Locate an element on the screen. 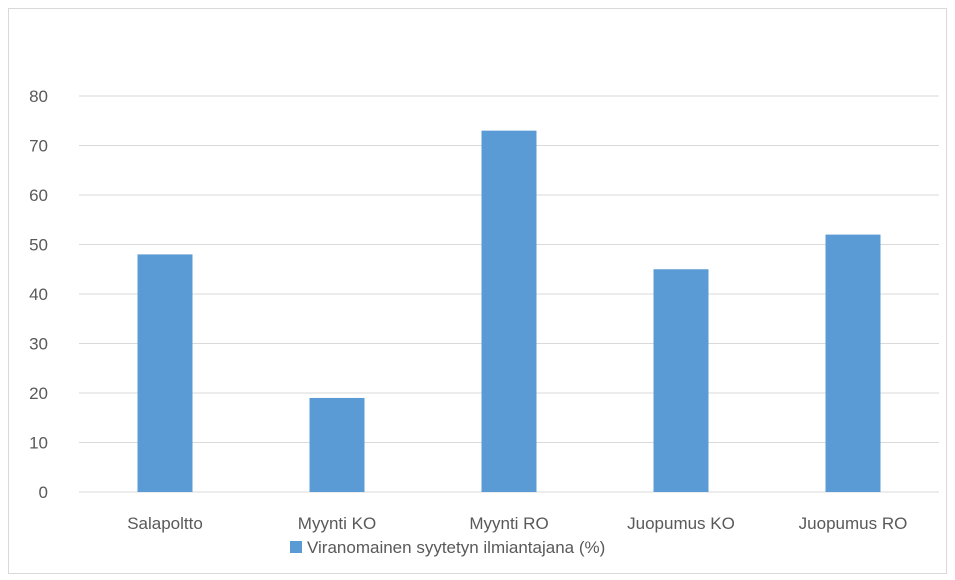 This screenshot has height=580, width=955. y-tick-label: 10 is located at coordinates (38, 443).